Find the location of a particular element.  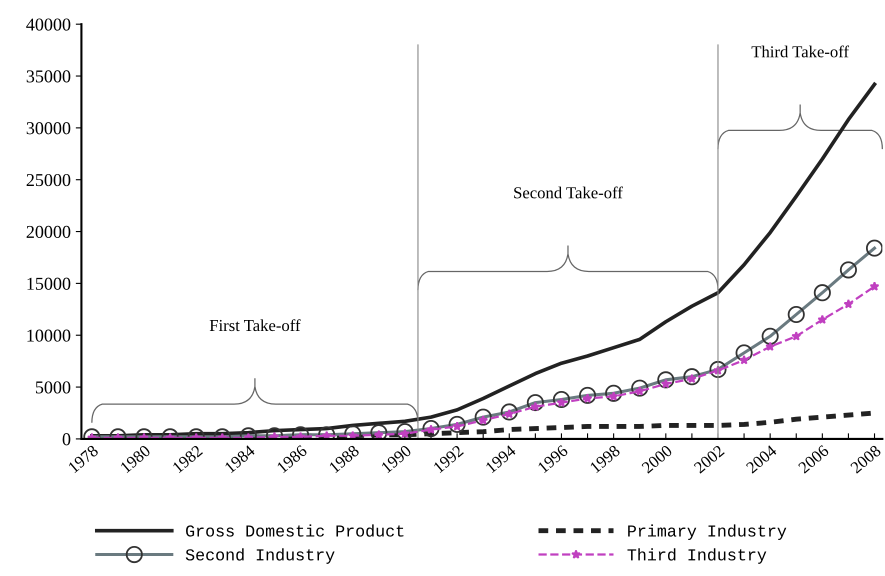

x-tick-label: 1978 is located at coordinates (83, 459).